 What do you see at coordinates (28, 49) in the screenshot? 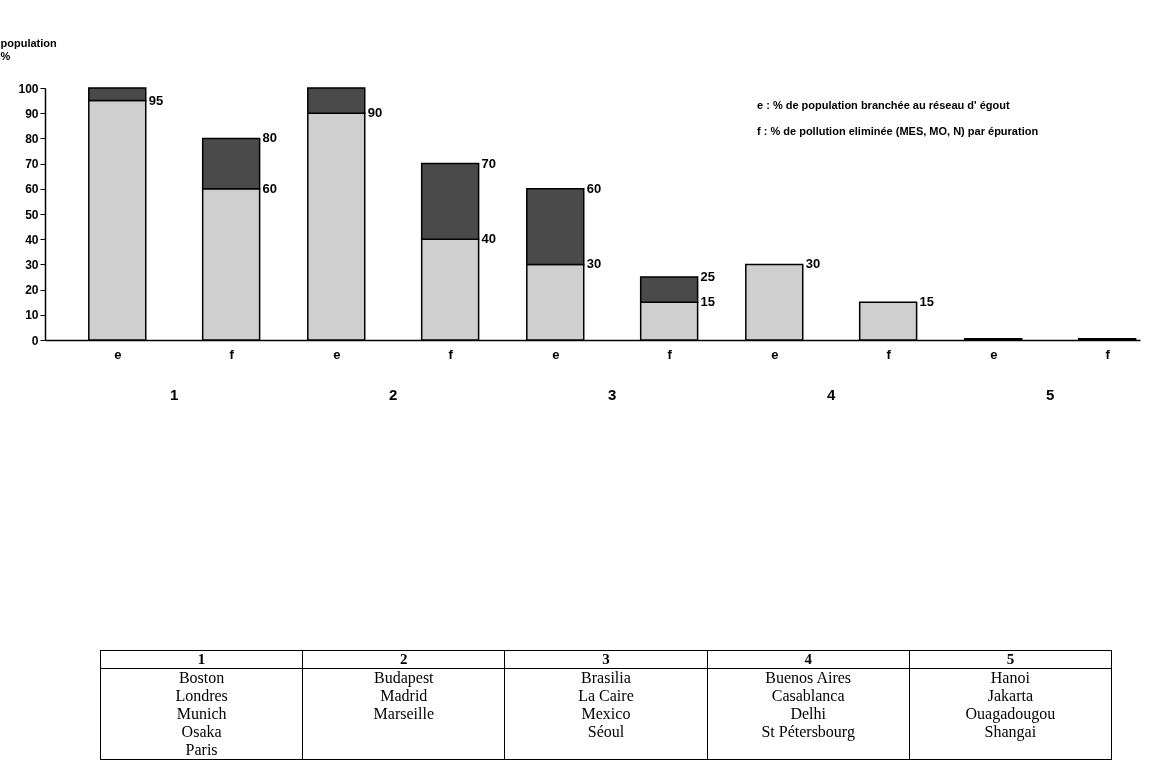
I see `y-axis-title: population %` at bounding box center [28, 49].